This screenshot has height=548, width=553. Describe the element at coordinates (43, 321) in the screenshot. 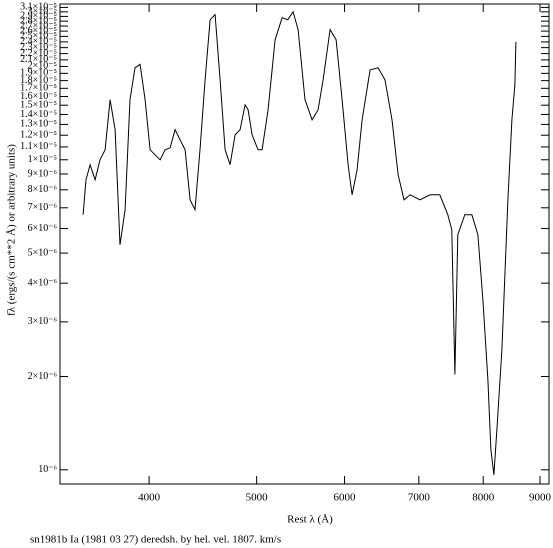

I see `y-tick-label: 3×10⁻⁶` at that location.